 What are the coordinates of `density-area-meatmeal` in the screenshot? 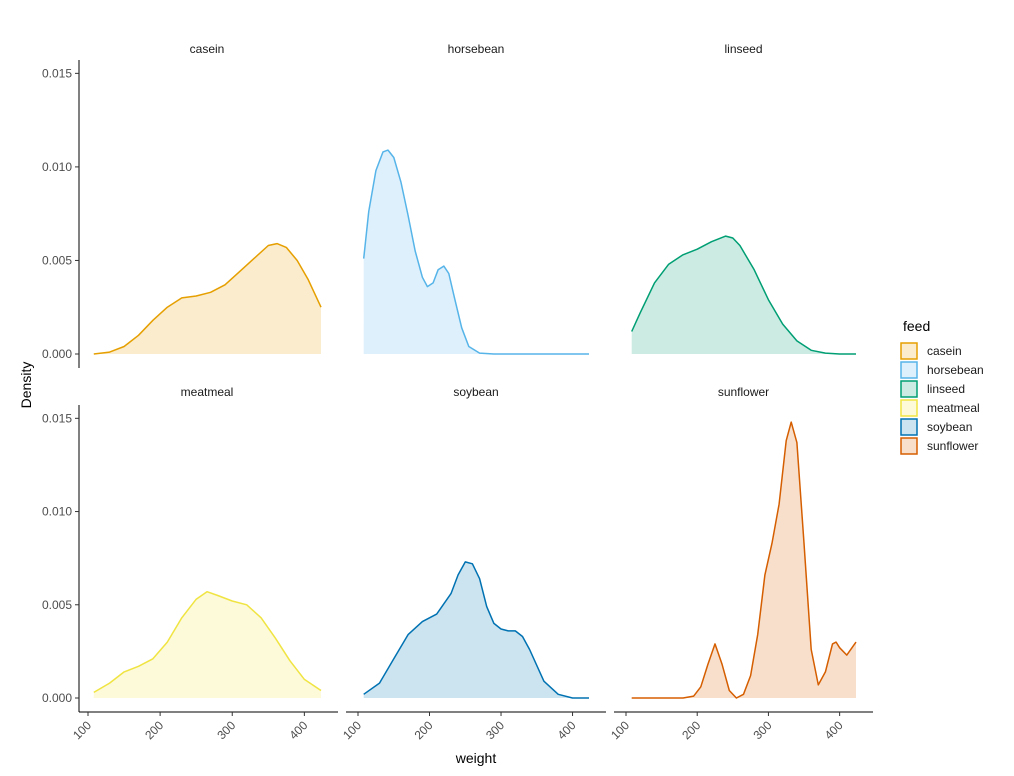 It's located at (207, 644).